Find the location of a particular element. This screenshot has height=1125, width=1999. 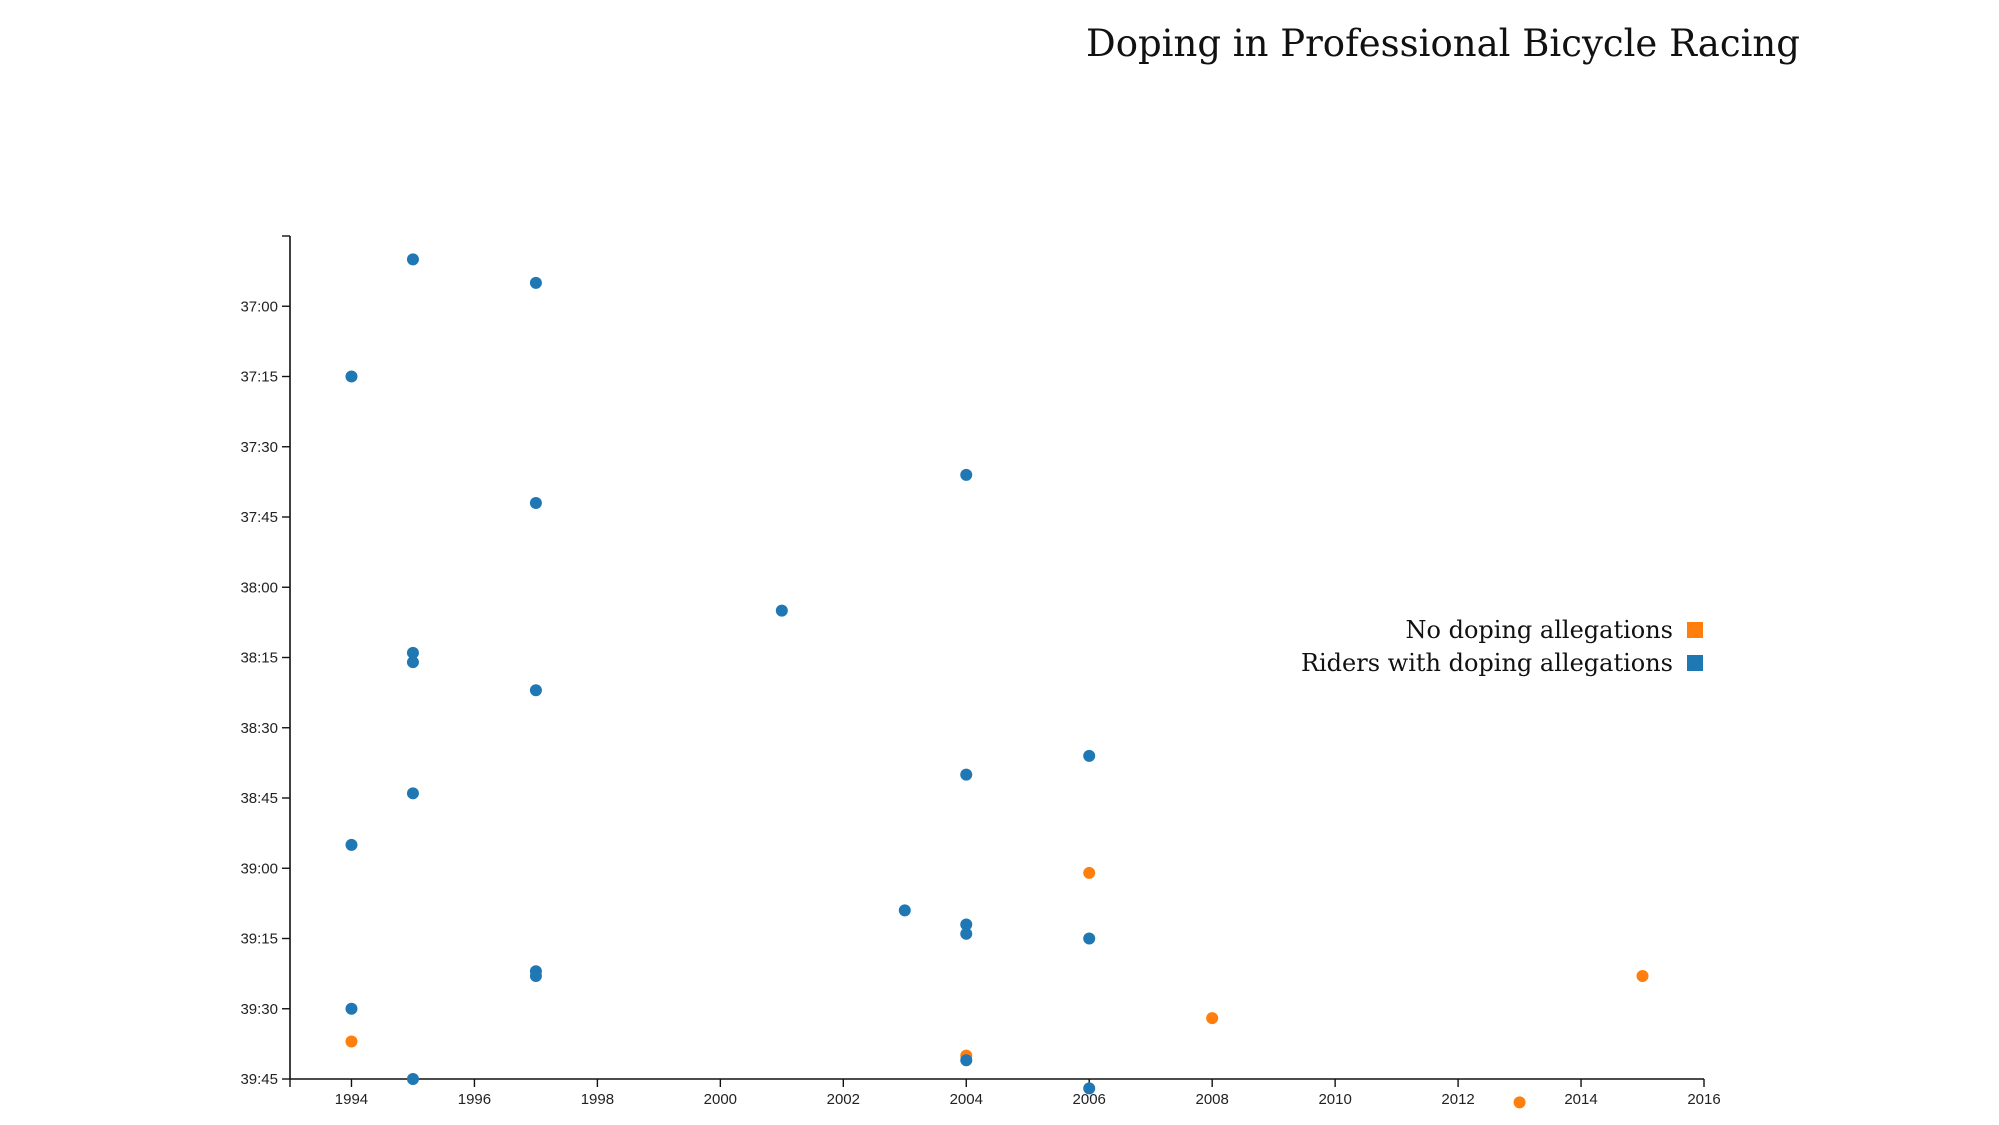

y-tick-label: 37:00 is located at coordinates (259, 306).